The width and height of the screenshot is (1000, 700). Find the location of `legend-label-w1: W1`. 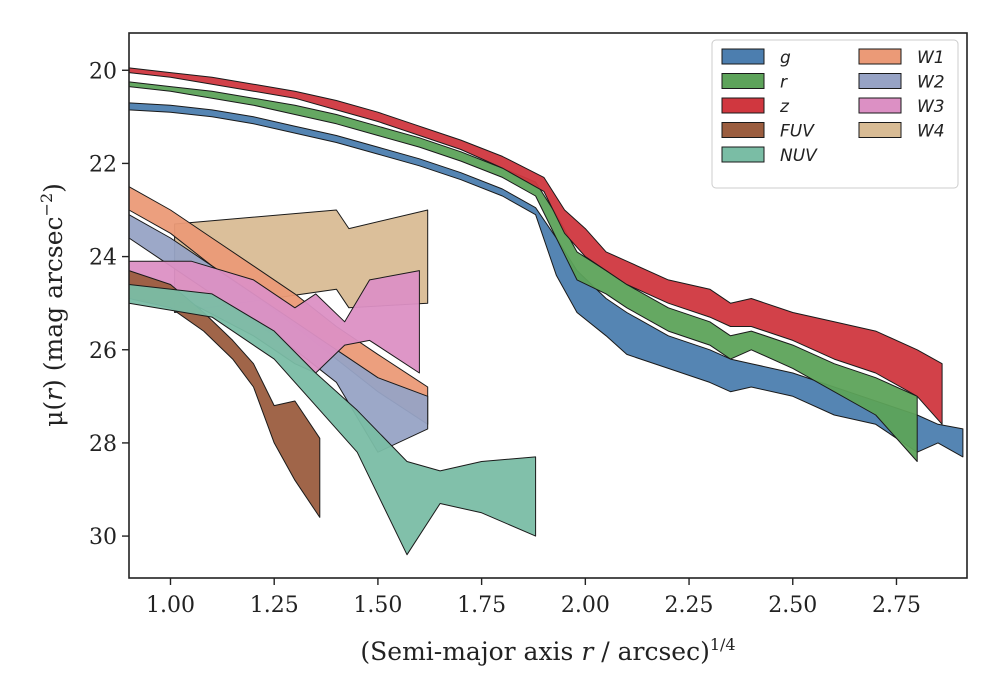

legend-label-w1: W1 is located at coordinates (931, 58).